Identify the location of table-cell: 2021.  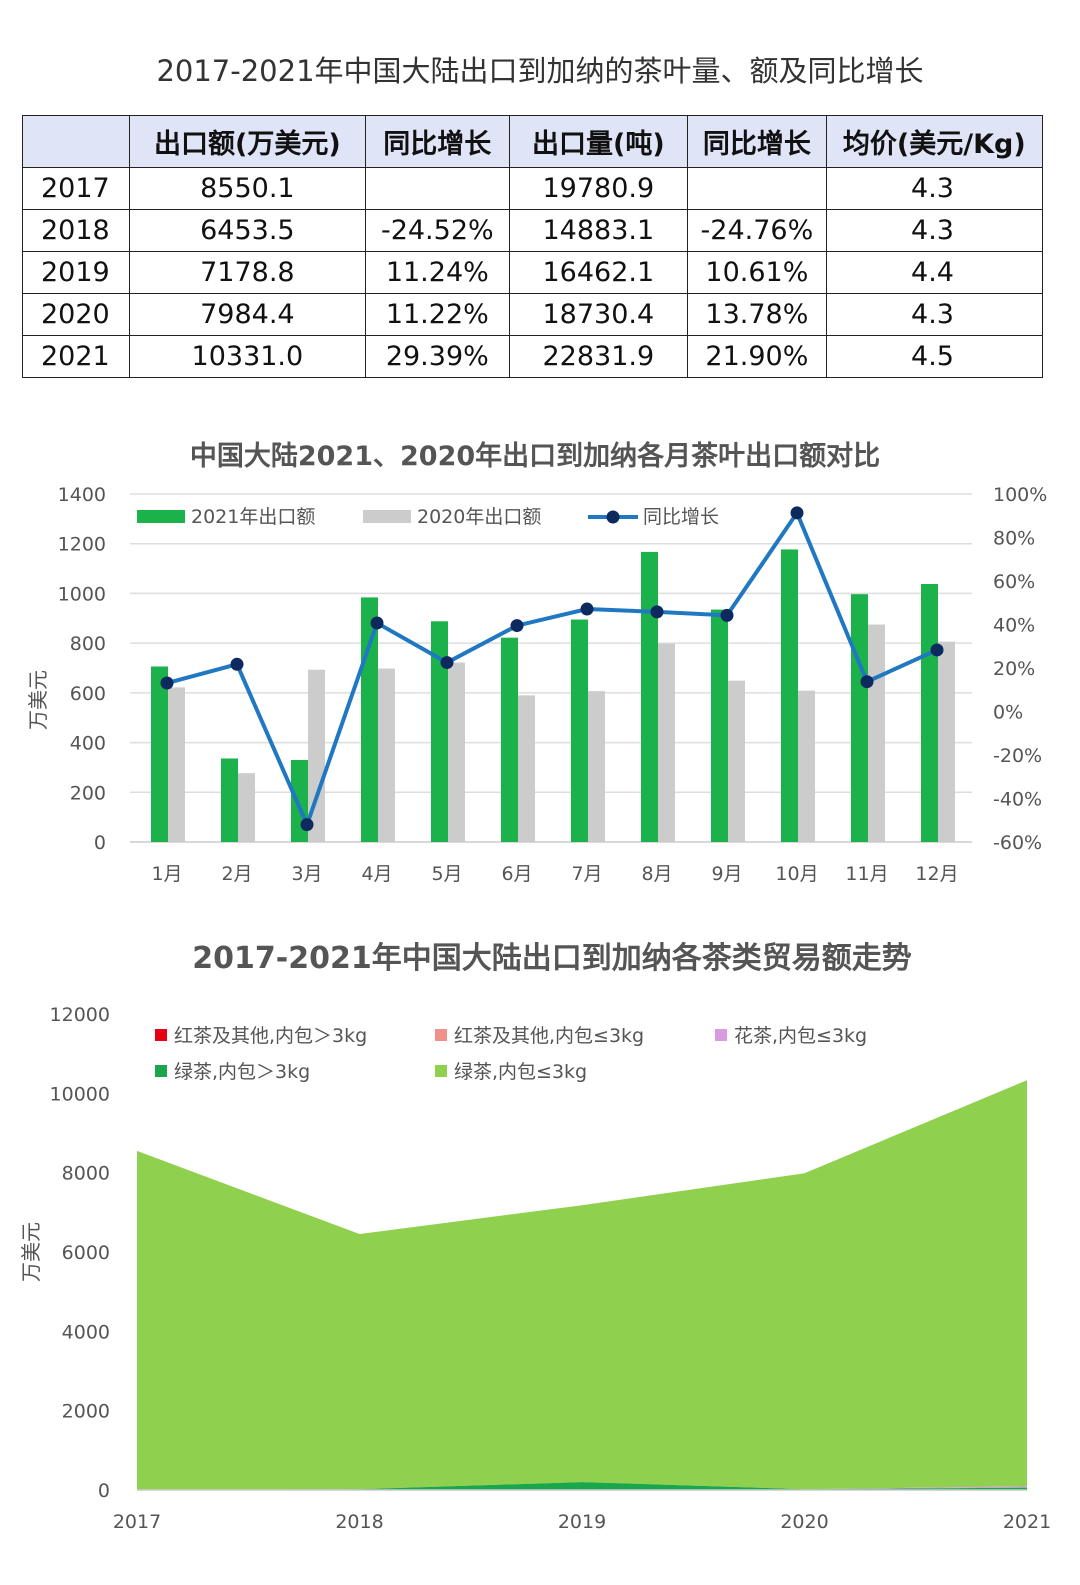
(76, 356).